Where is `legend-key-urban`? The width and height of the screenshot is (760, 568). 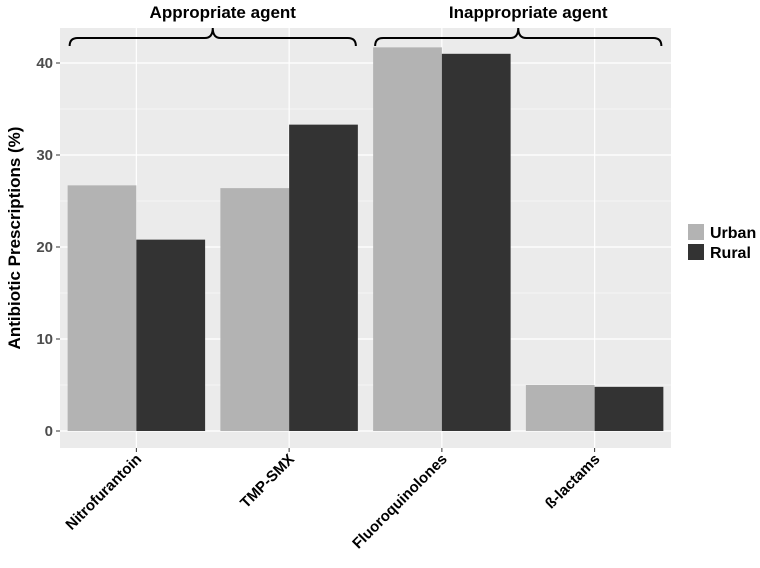
legend-key-urban is located at coordinates (696, 232).